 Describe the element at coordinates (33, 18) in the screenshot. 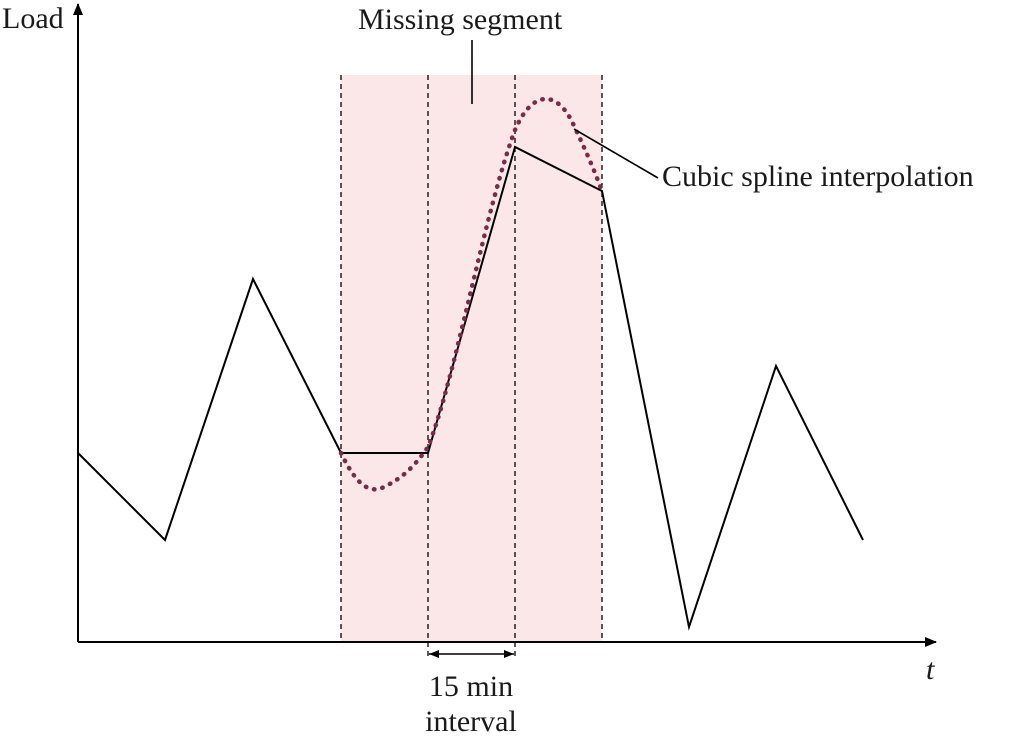

I see `y-axis-label: Load` at that location.